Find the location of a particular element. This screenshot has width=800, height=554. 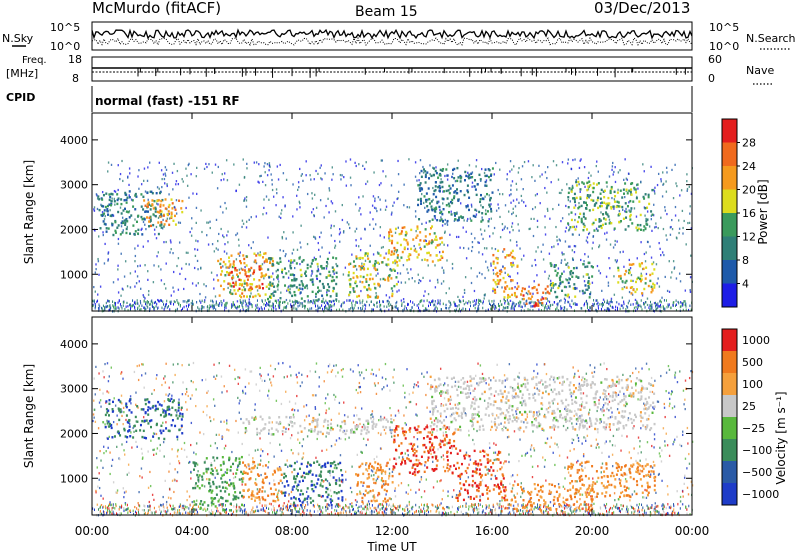

y-tick-label: 1000 is located at coordinates (74, 274).